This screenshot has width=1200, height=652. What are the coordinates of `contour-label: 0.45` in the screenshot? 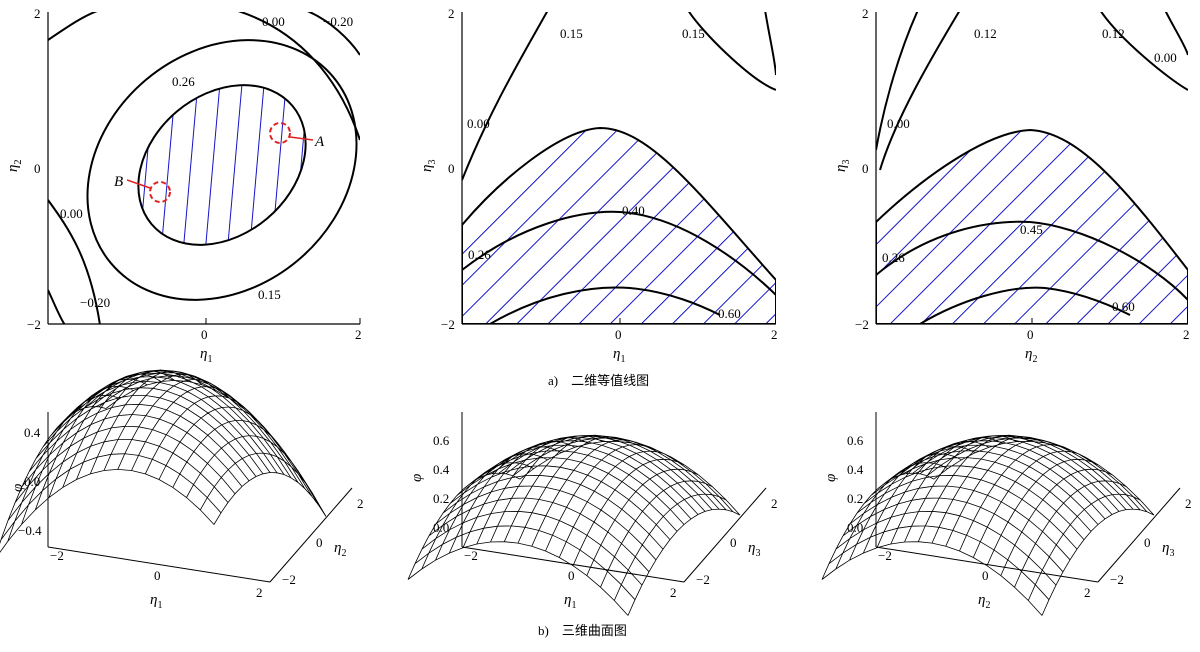 It's located at (1031, 229).